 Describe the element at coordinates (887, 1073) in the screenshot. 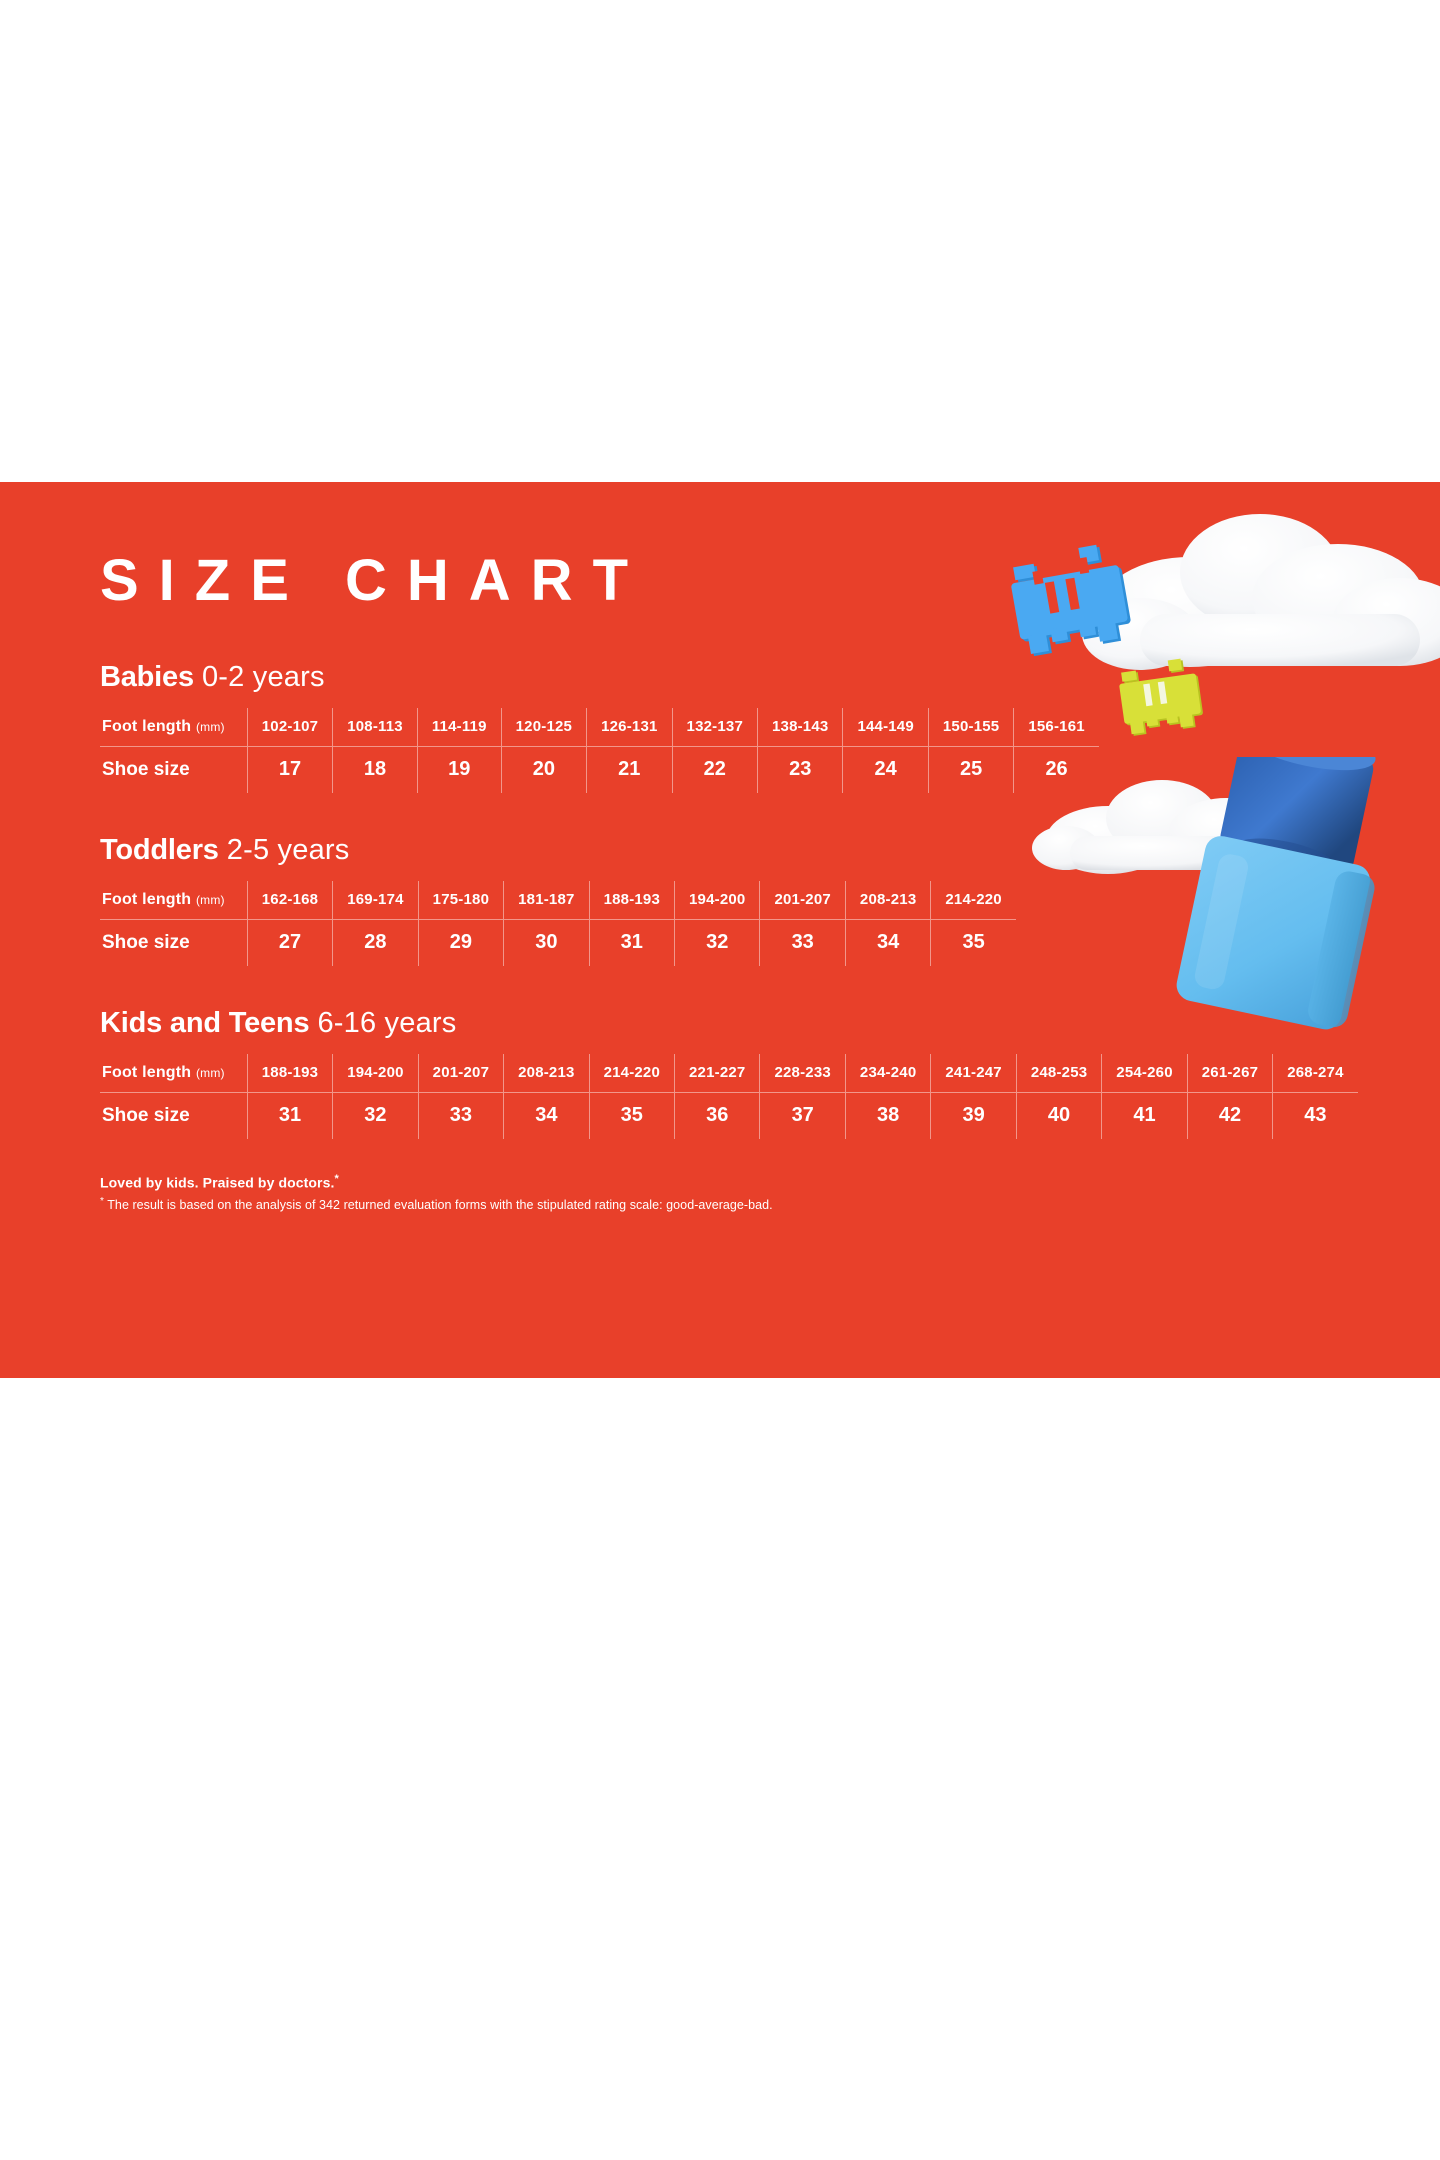

I see `cell-foot-length: 234-240` at that location.